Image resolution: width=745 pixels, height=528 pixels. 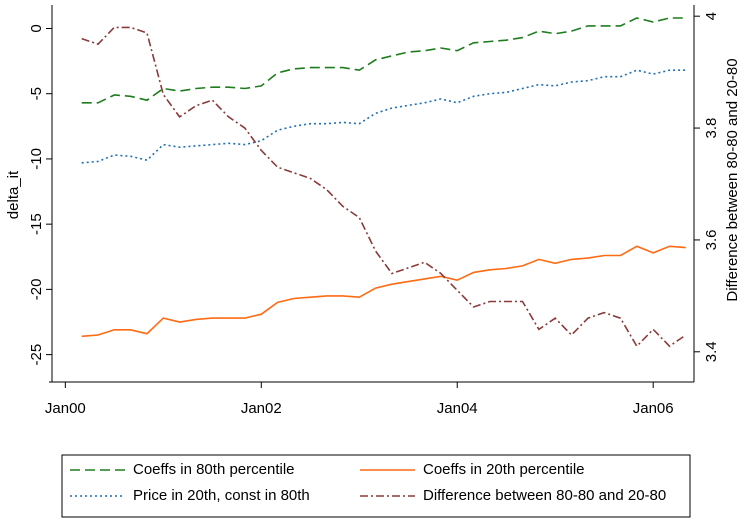 I want to click on y-axis-label: delta_it, so click(x=13, y=194).